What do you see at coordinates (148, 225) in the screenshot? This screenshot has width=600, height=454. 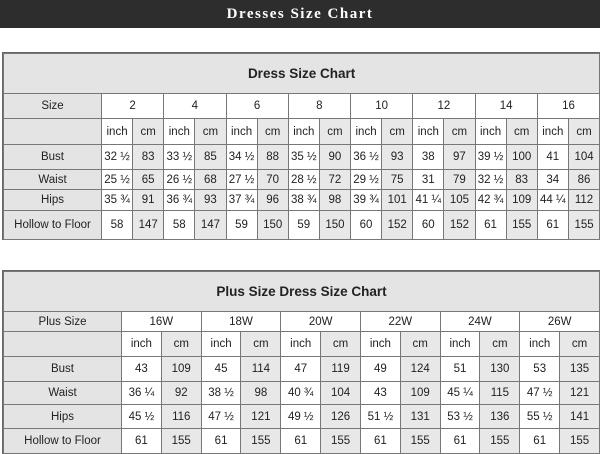 I see `cm-value: 147` at bounding box center [148, 225].